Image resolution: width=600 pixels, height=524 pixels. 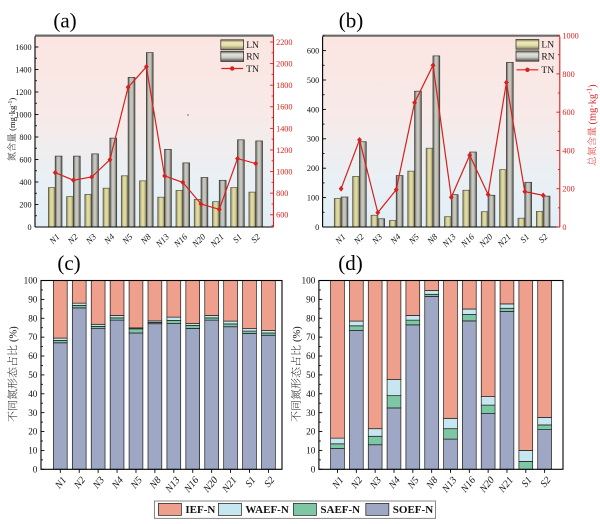 I want to click on svg-text: SOEF-N, so click(x=413, y=510).